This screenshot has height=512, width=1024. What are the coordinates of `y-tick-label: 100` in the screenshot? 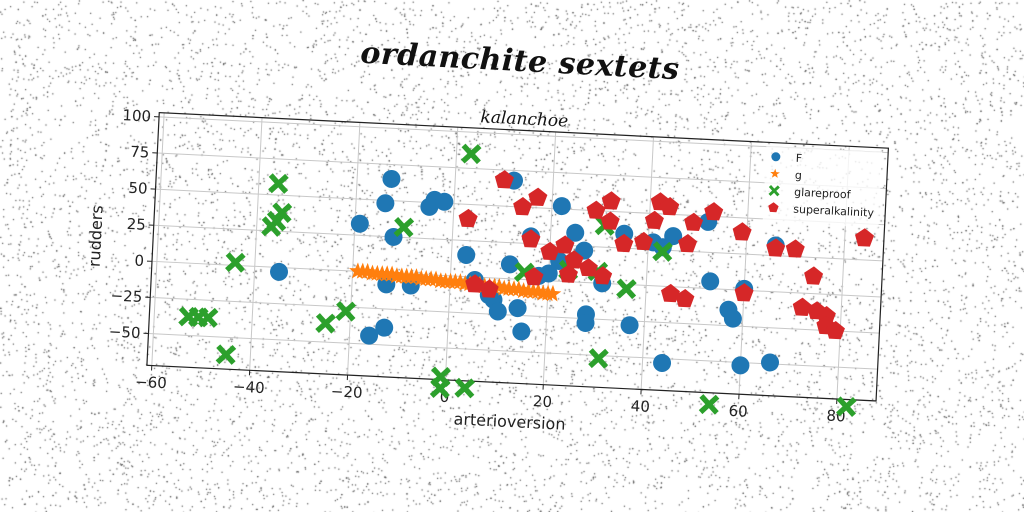 It's located at (136, 115).